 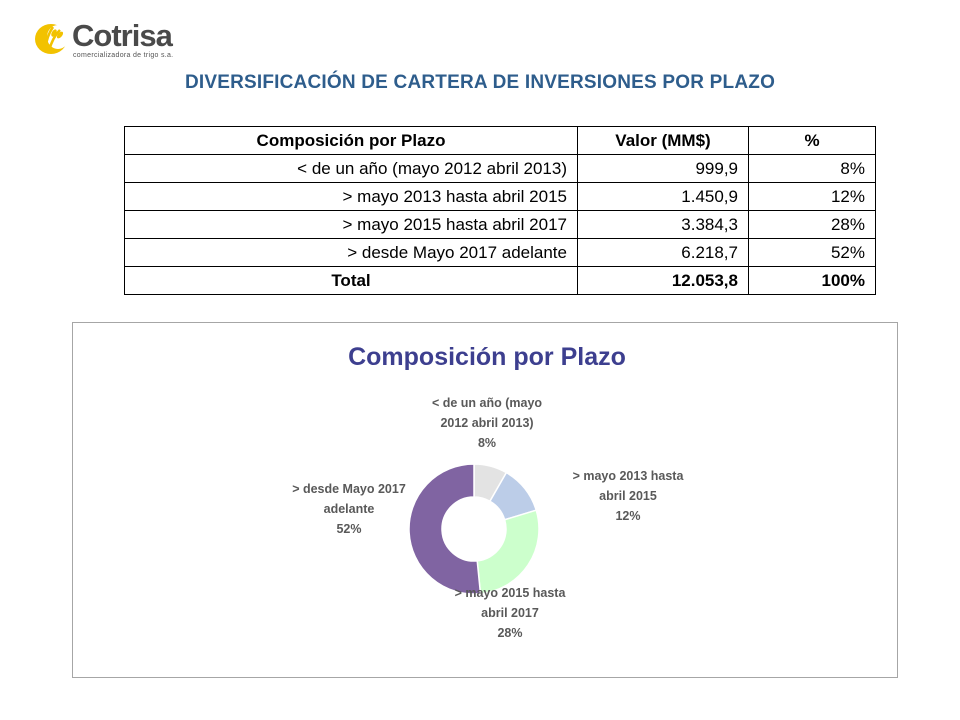 I want to click on table-cell: 12.053,8, so click(x=663, y=280).